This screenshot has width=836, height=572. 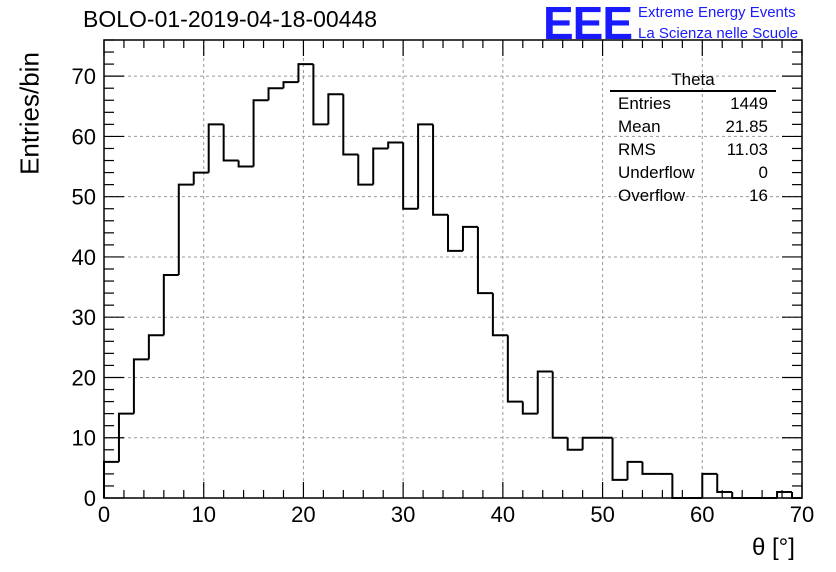 What do you see at coordinates (90, 498) in the screenshot?
I see `y-tick-label: 0` at bounding box center [90, 498].